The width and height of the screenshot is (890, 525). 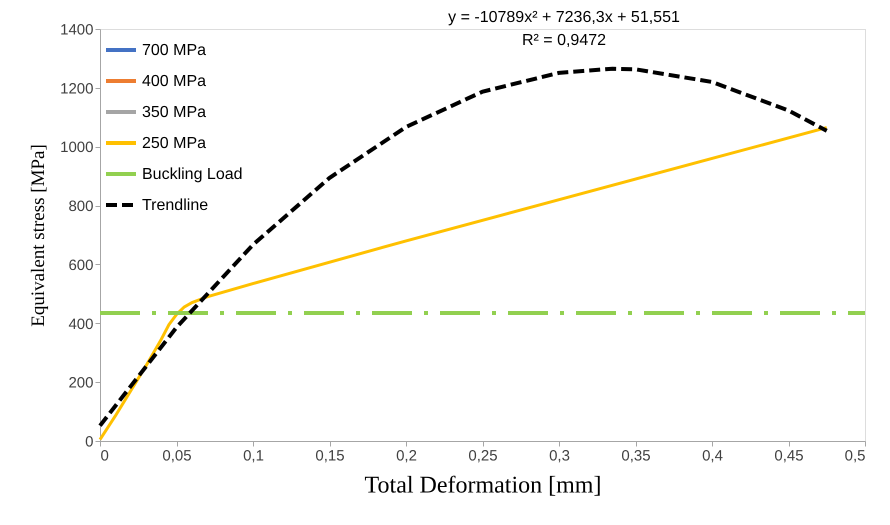 What do you see at coordinates (330, 456) in the screenshot?
I see `x-tick-label: 0,15` at bounding box center [330, 456].